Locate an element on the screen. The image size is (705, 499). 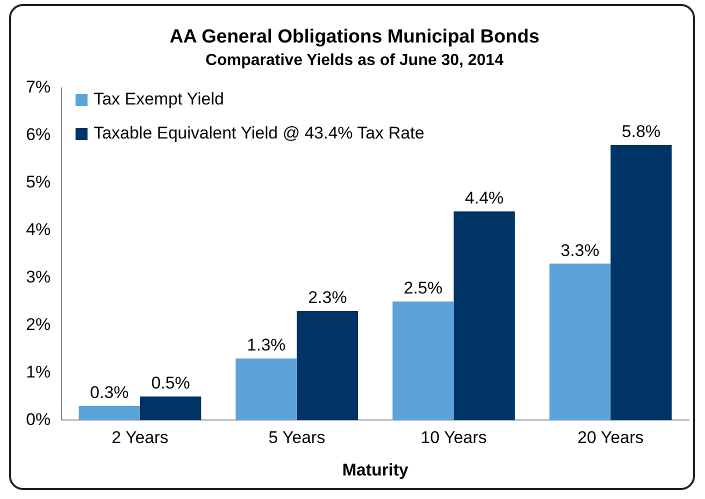
y-tick-label: 2% is located at coordinates (38, 324).